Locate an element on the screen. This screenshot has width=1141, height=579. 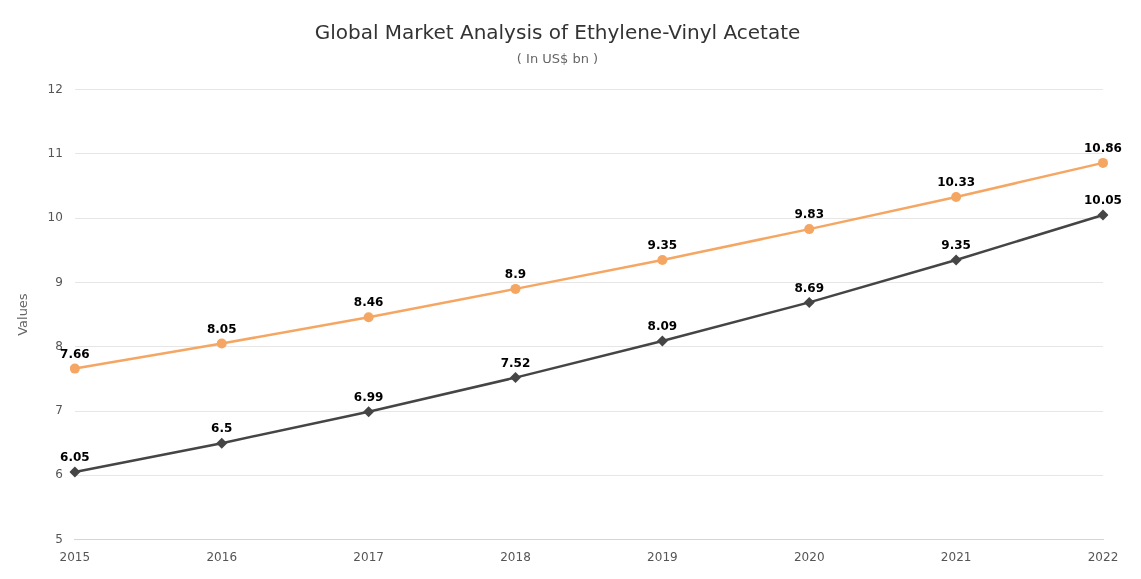
y-tick-label: 11 is located at coordinates (55, 153).